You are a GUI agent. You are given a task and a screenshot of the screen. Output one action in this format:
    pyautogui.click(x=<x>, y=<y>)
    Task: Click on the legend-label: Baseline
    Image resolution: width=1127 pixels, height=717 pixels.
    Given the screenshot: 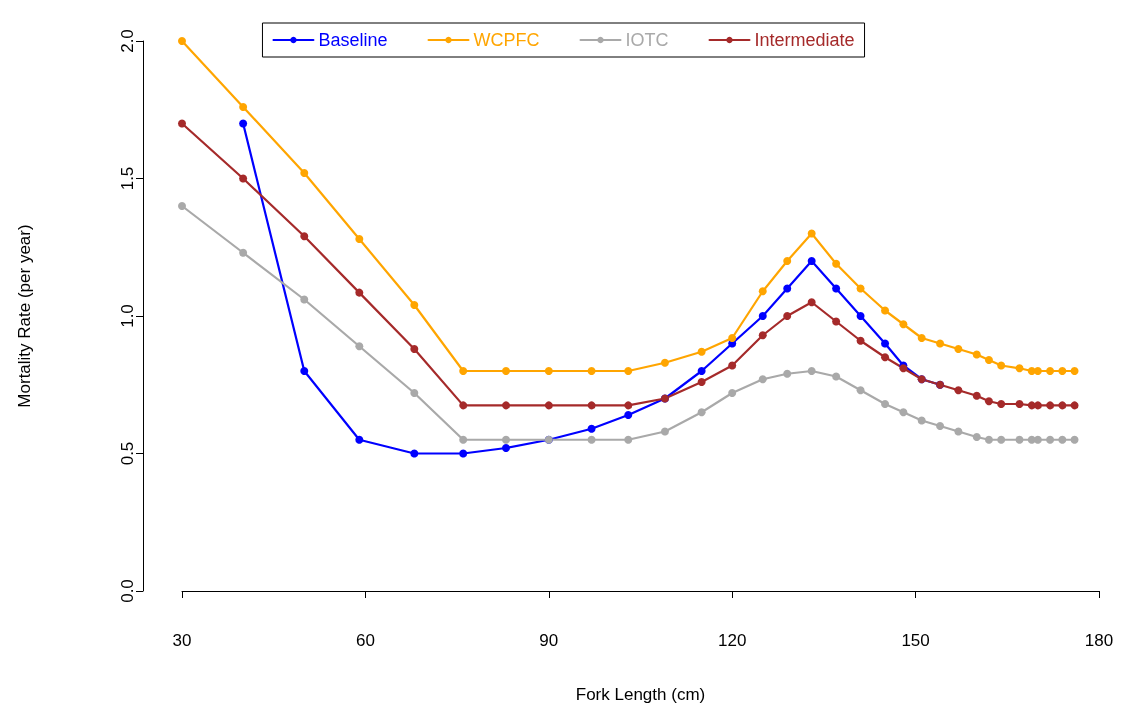 What is the action you would take?
    pyautogui.click(x=353, y=40)
    